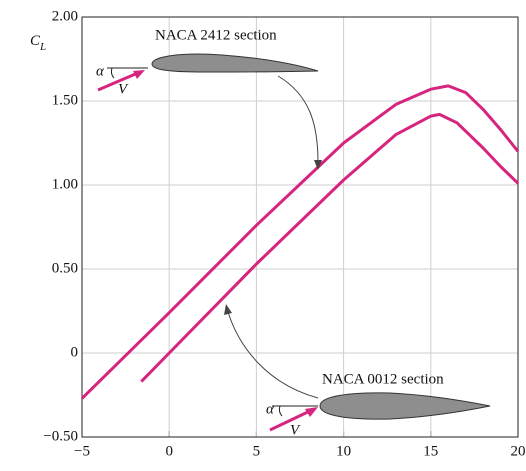  What do you see at coordinates (169, 451) in the screenshot?
I see `x-tick-label: 0` at bounding box center [169, 451].